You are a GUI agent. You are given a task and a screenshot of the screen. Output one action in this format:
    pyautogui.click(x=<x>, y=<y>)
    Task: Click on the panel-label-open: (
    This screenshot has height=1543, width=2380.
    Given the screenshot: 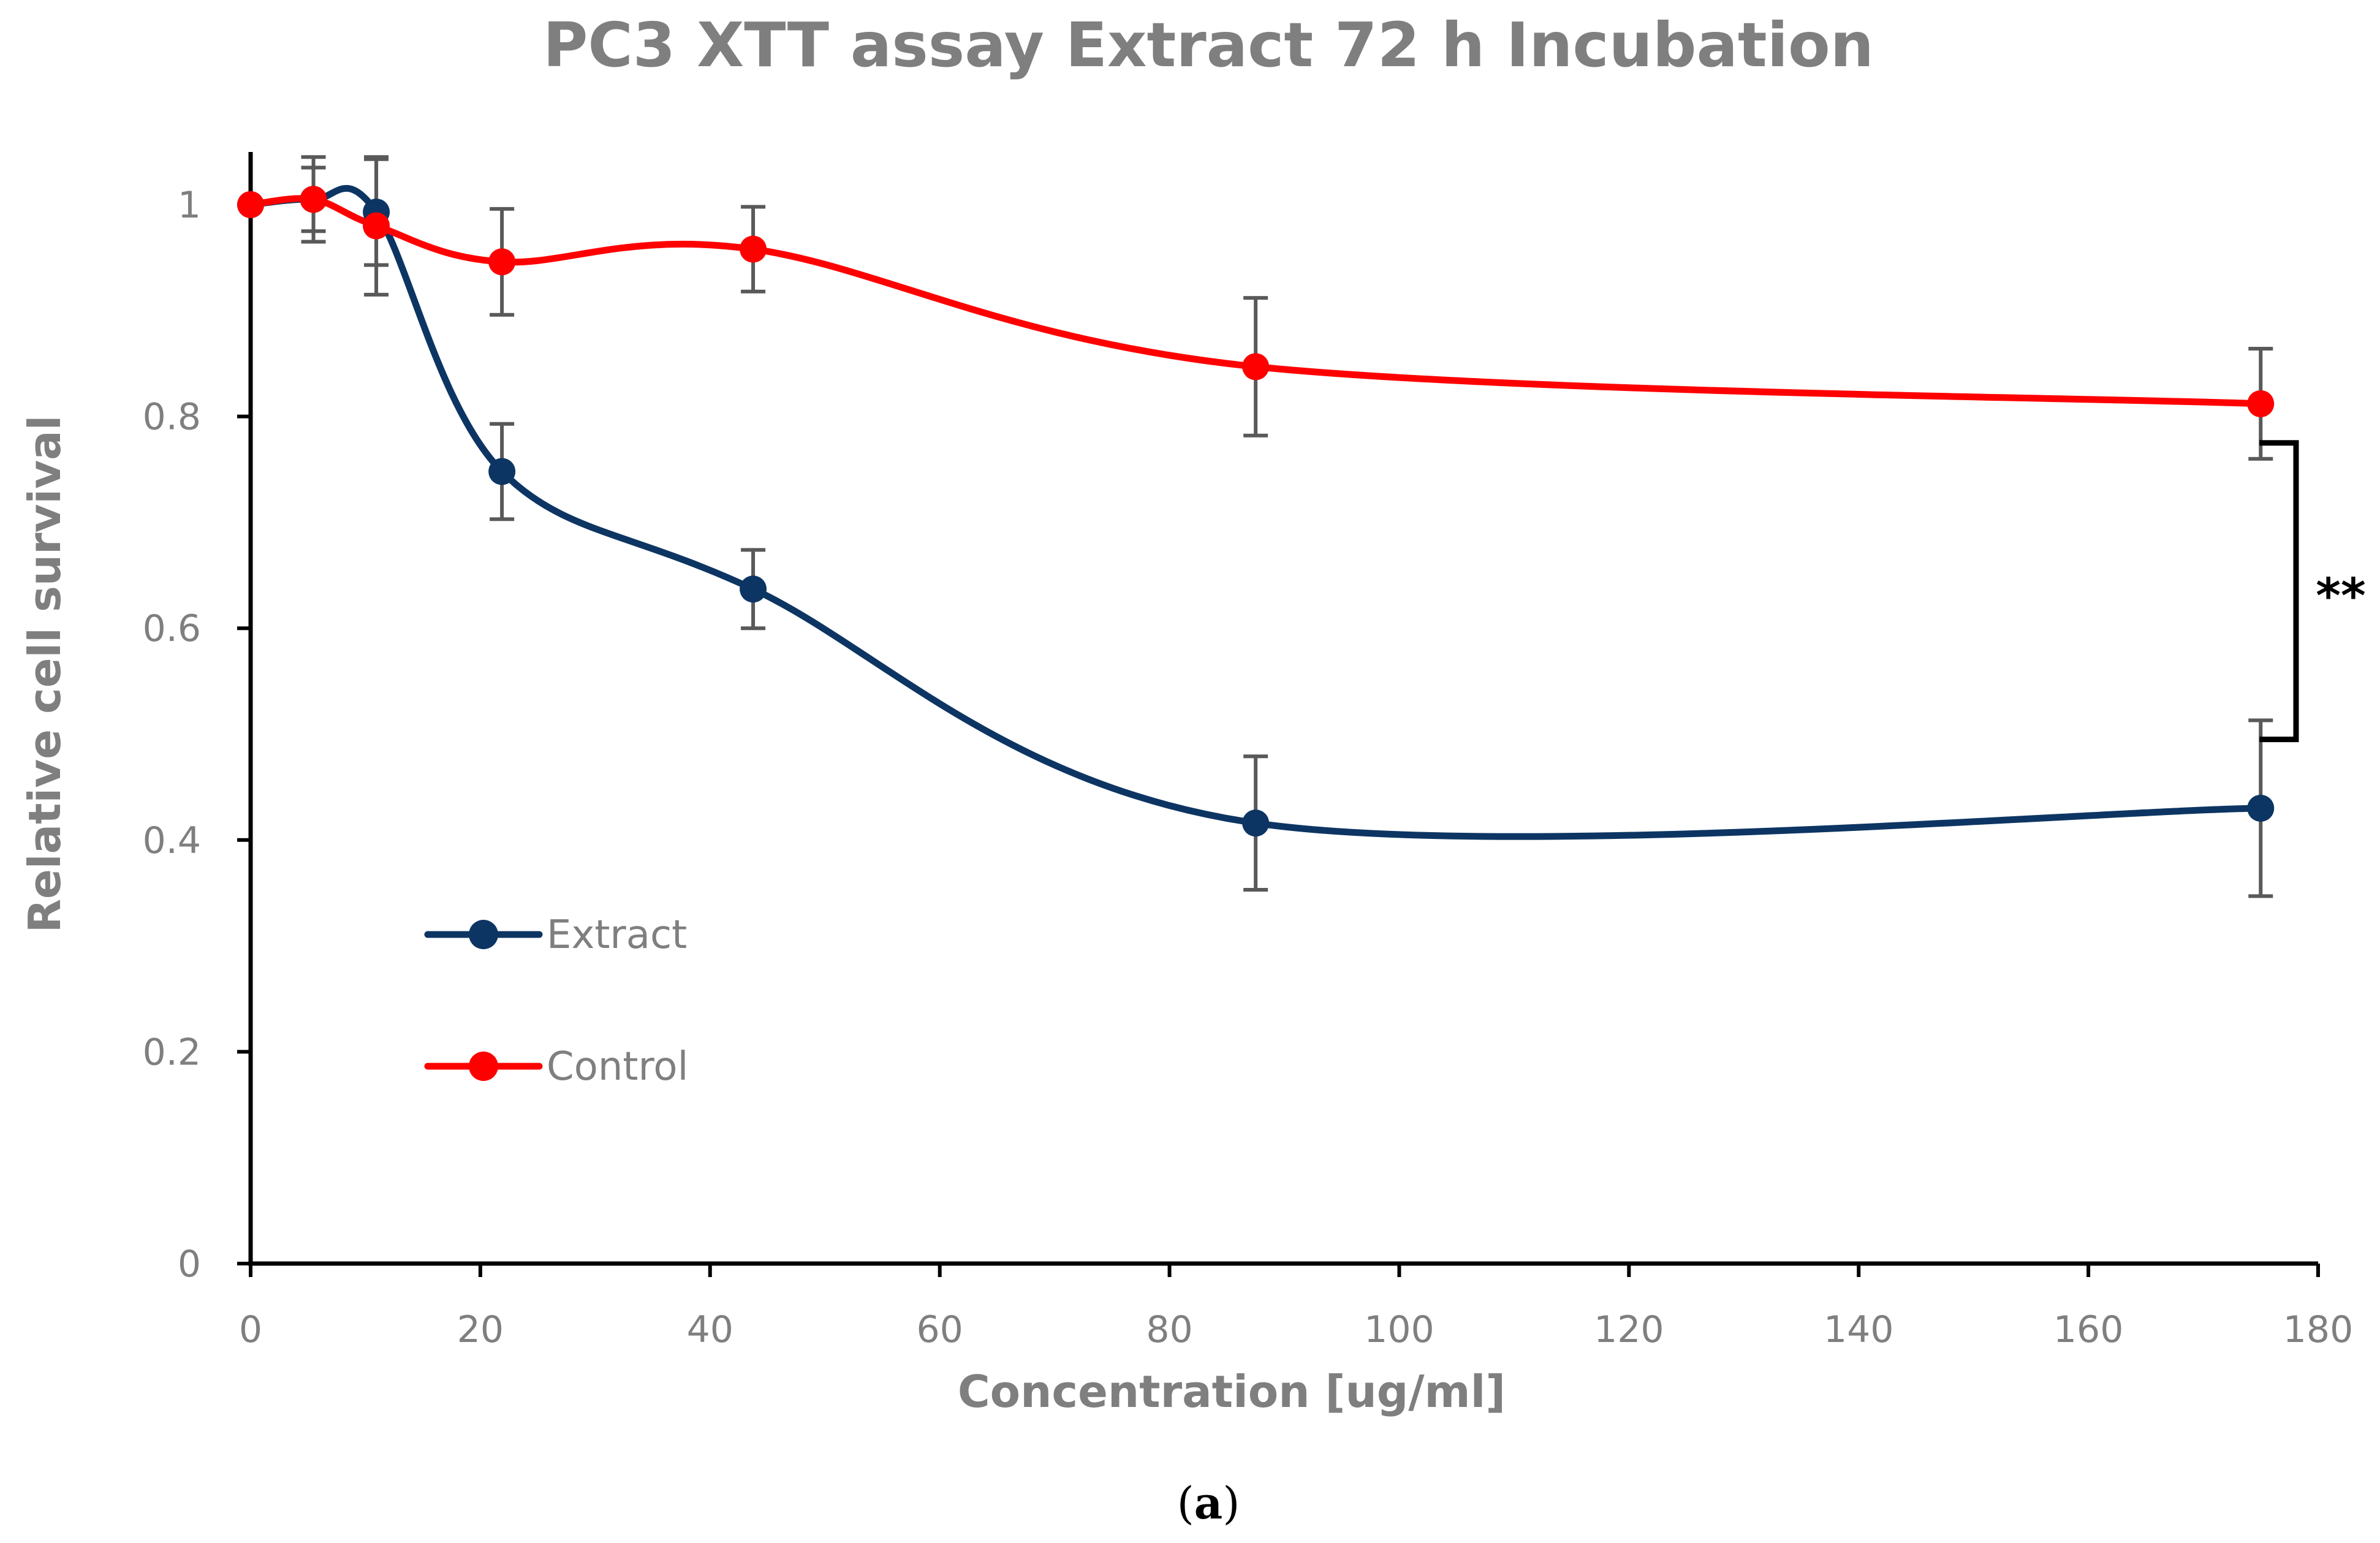 What is the action you would take?
    pyautogui.click(x=1185, y=1503)
    